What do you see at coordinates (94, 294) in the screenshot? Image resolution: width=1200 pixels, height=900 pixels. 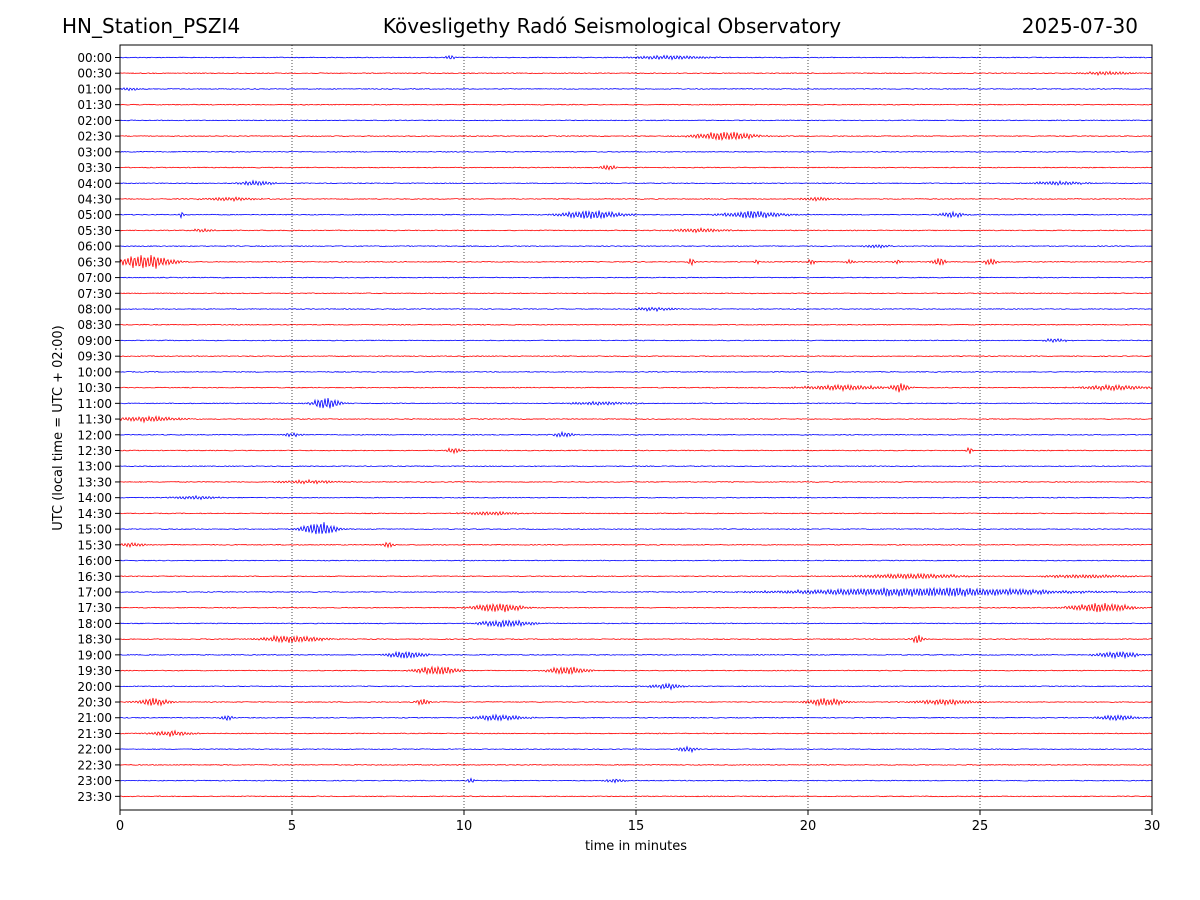 I see `y-tick-label: 07:30` at bounding box center [94, 294].